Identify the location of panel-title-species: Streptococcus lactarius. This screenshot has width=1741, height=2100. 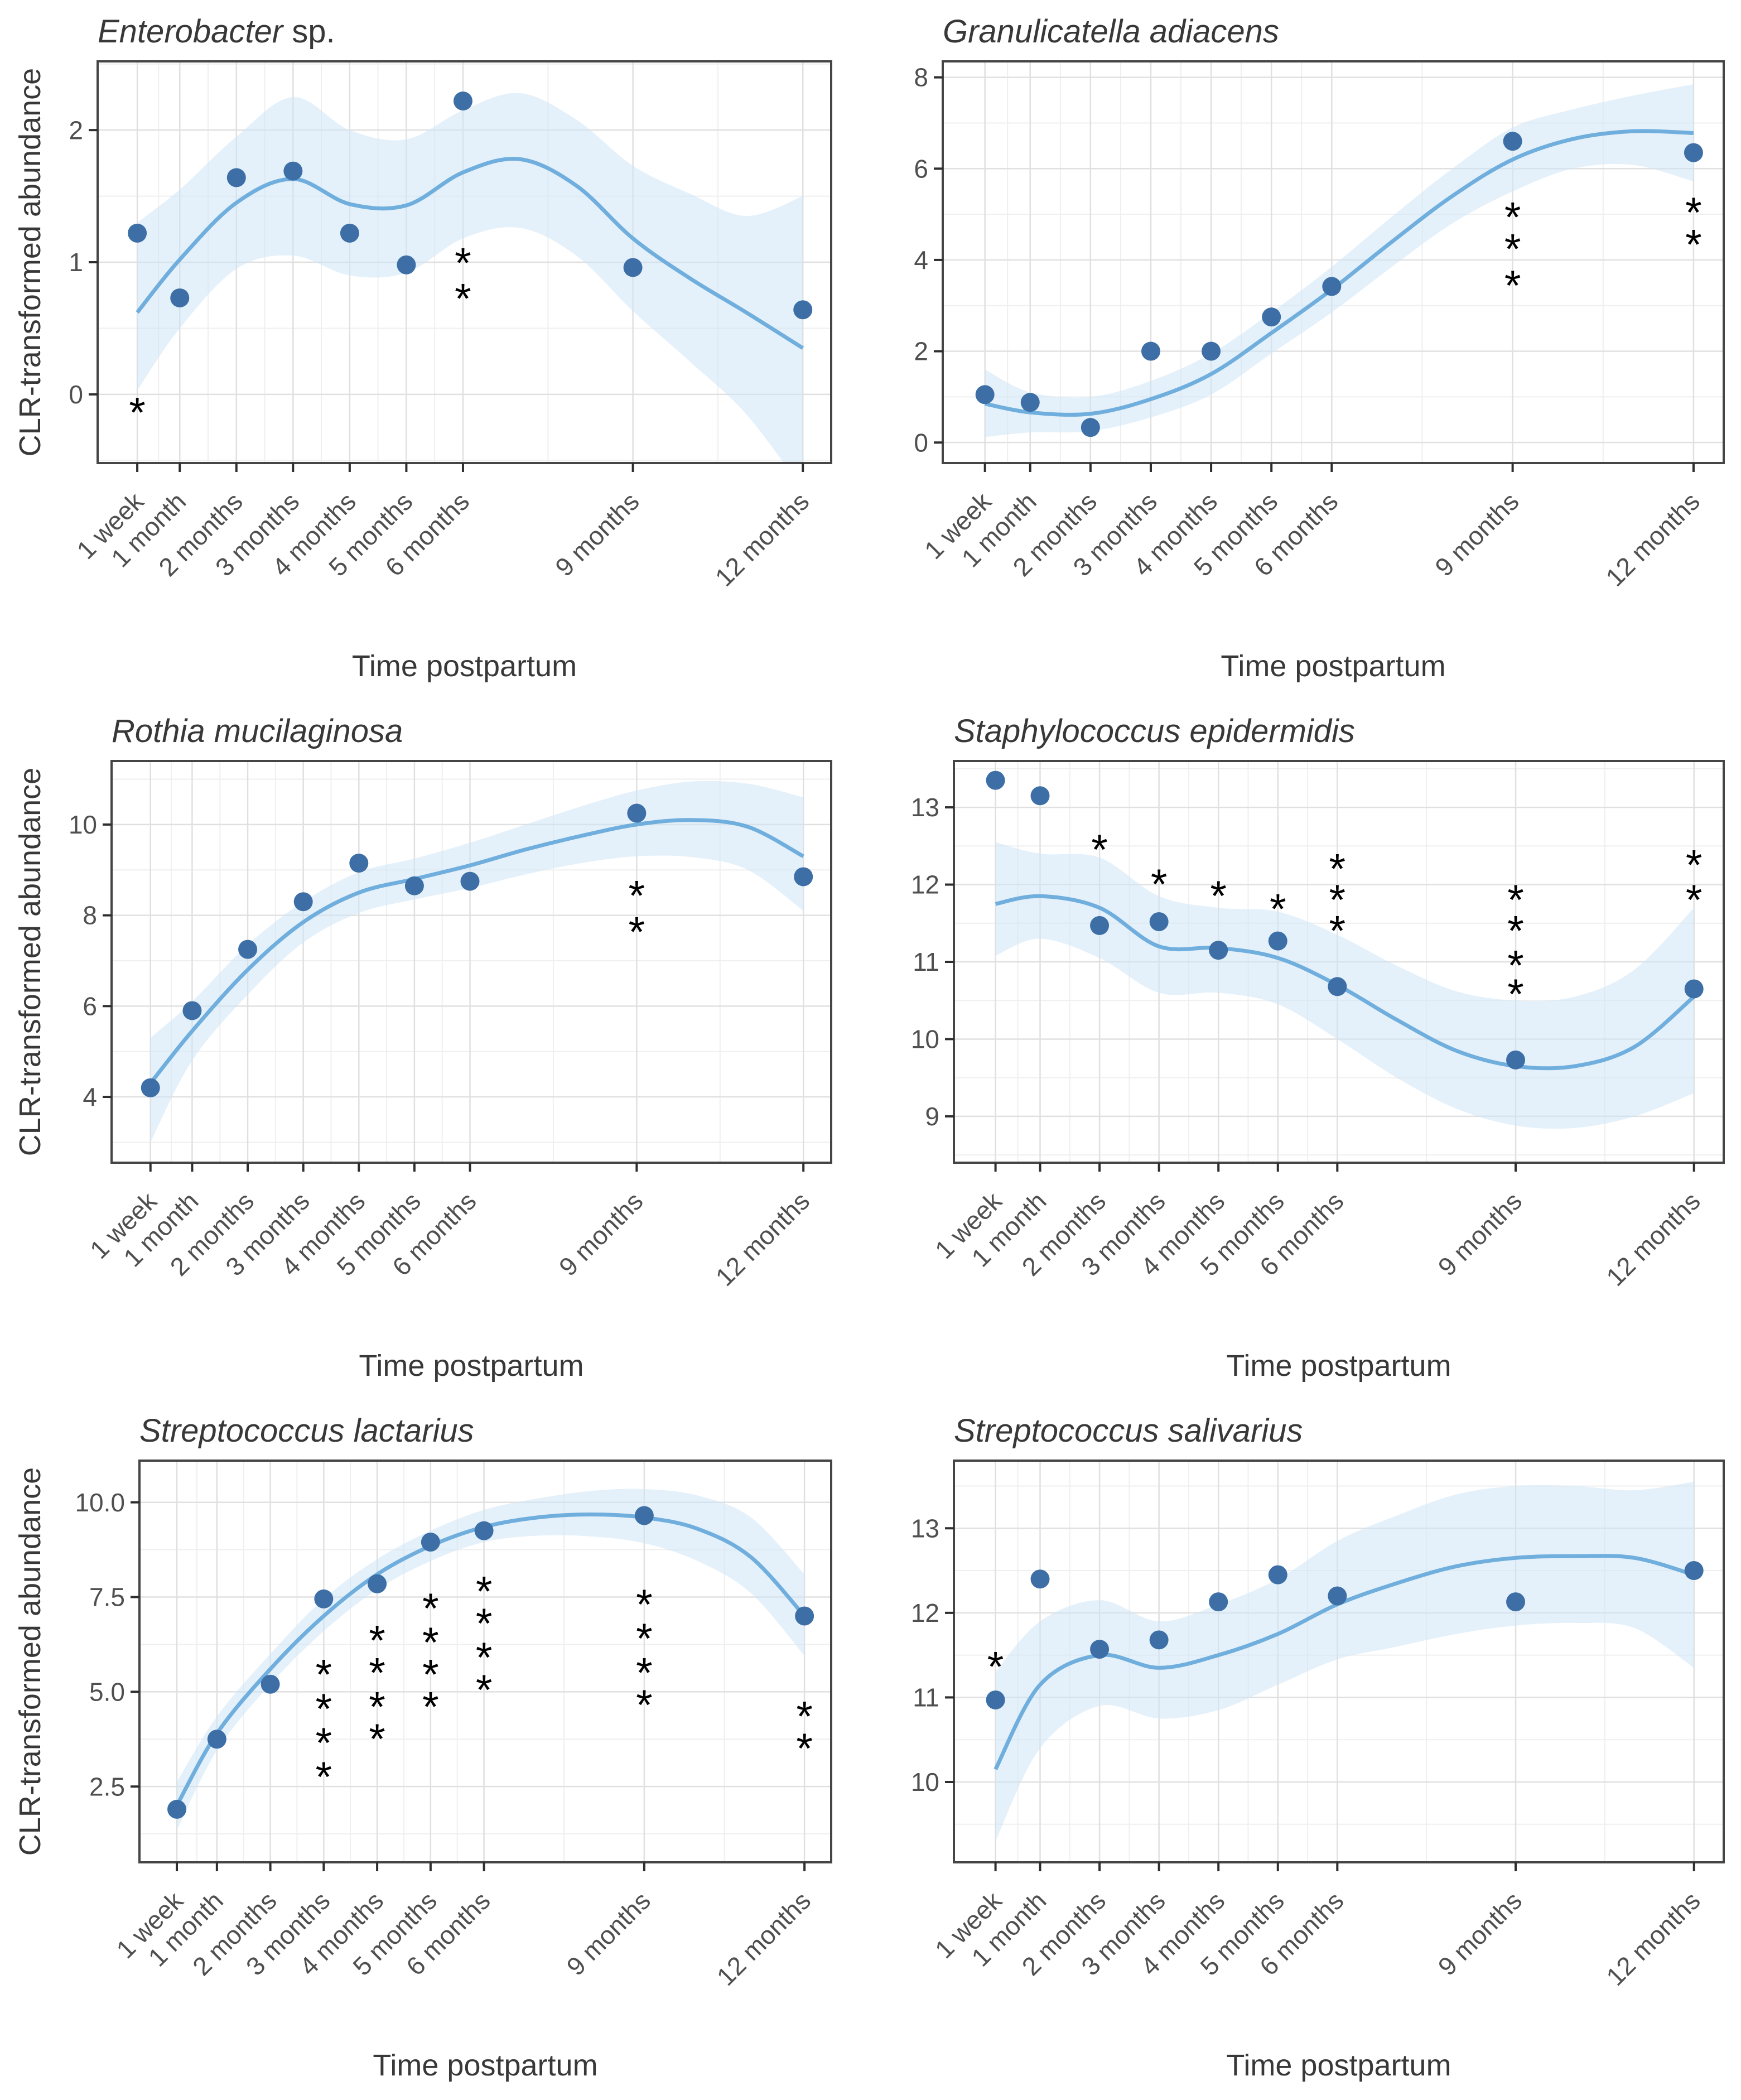
(307, 1431).